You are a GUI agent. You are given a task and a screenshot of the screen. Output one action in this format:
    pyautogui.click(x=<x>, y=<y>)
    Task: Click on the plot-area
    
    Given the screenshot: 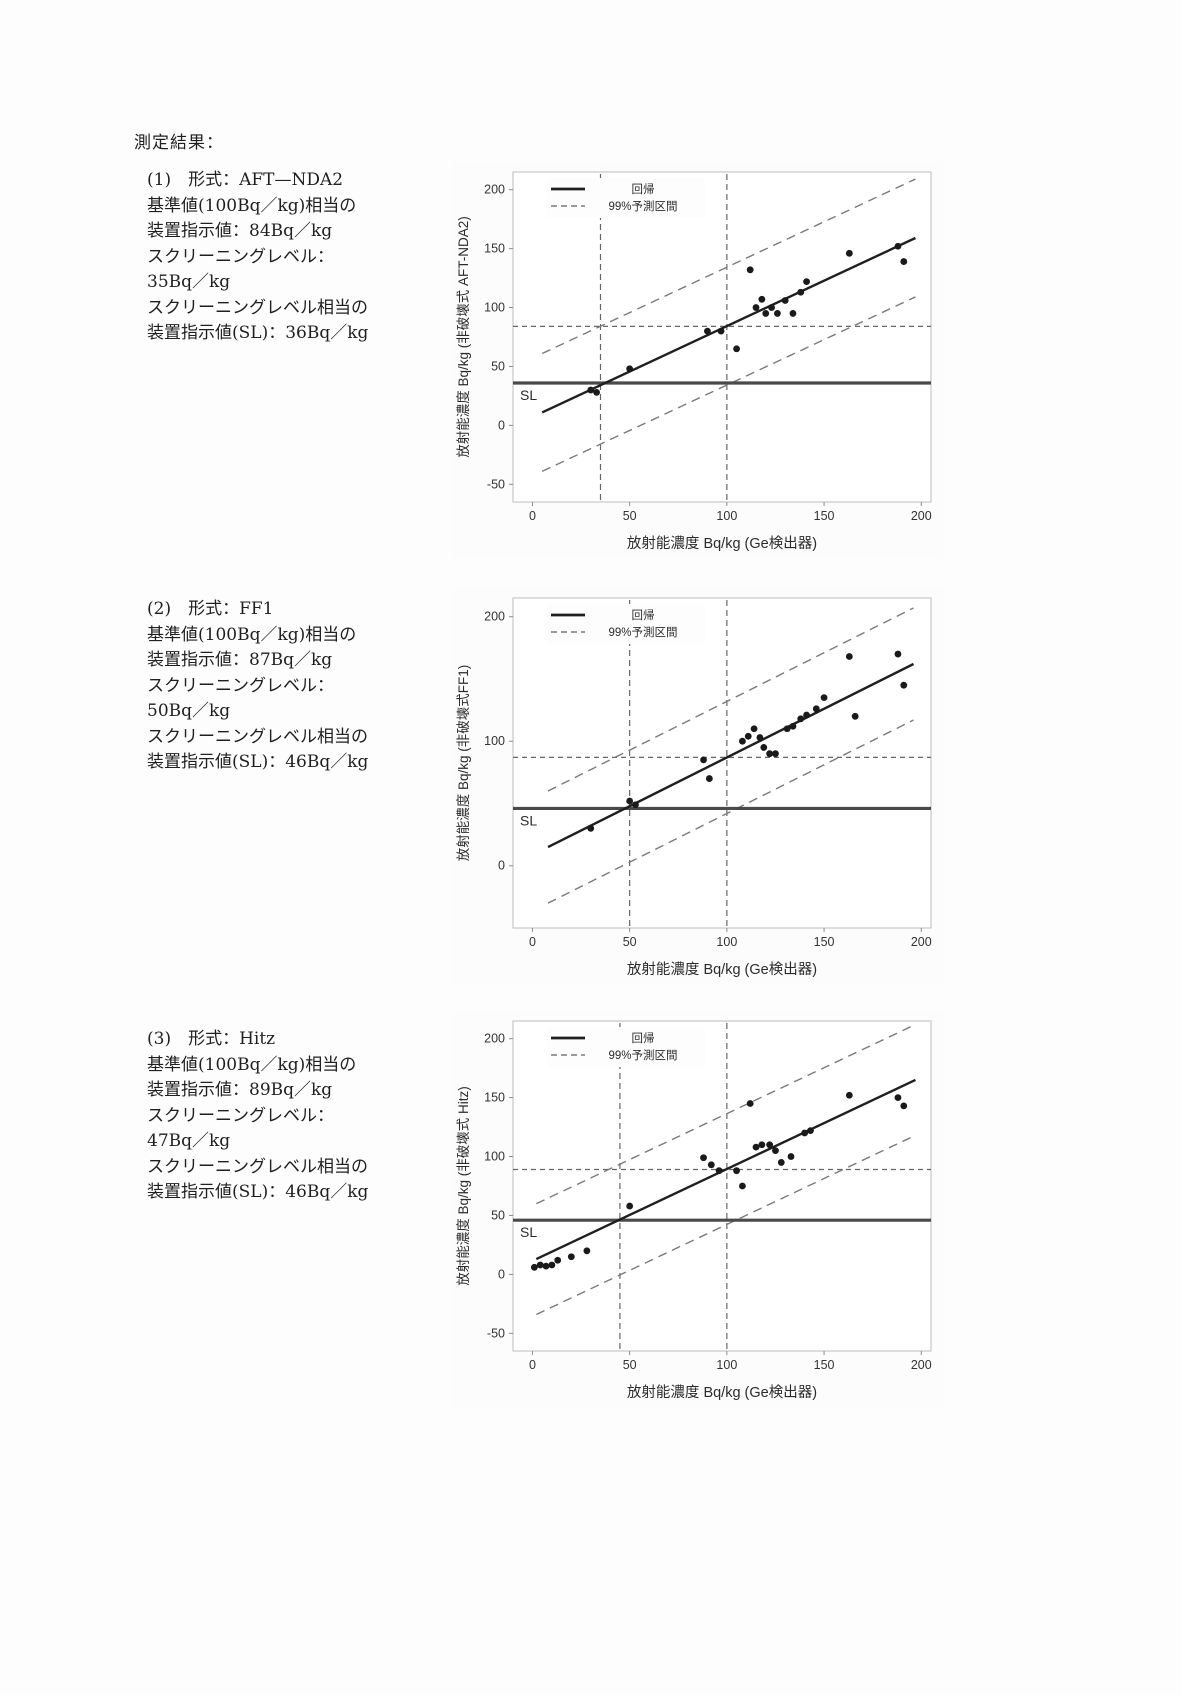 What is the action you would take?
    pyautogui.click(x=722, y=337)
    